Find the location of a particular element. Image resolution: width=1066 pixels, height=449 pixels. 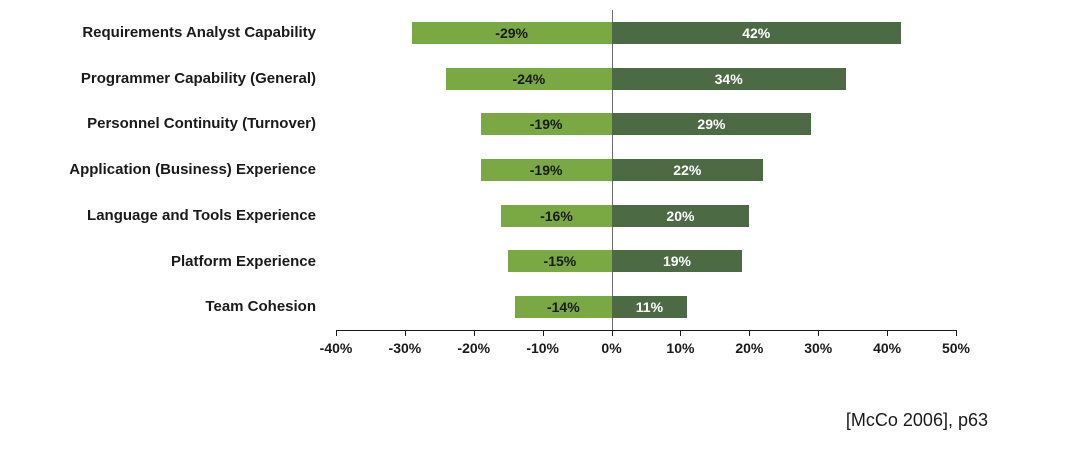

category-label: Requirements Analyst Capability is located at coordinates (199, 32).